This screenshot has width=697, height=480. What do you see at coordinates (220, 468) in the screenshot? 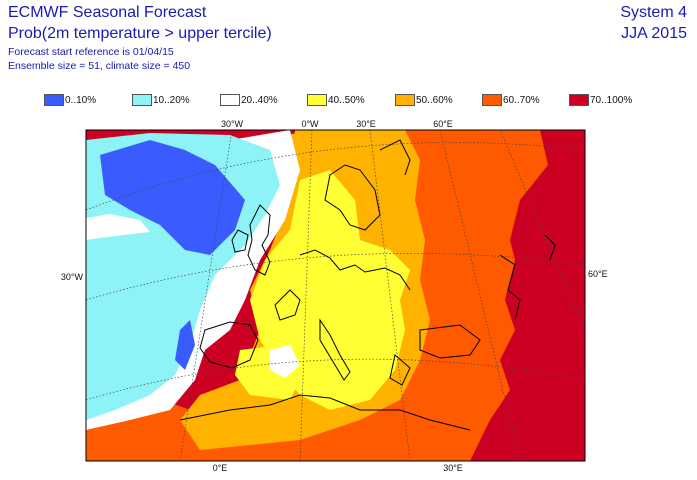
I see `axis-label-bottom: 0°E` at bounding box center [220, 468].